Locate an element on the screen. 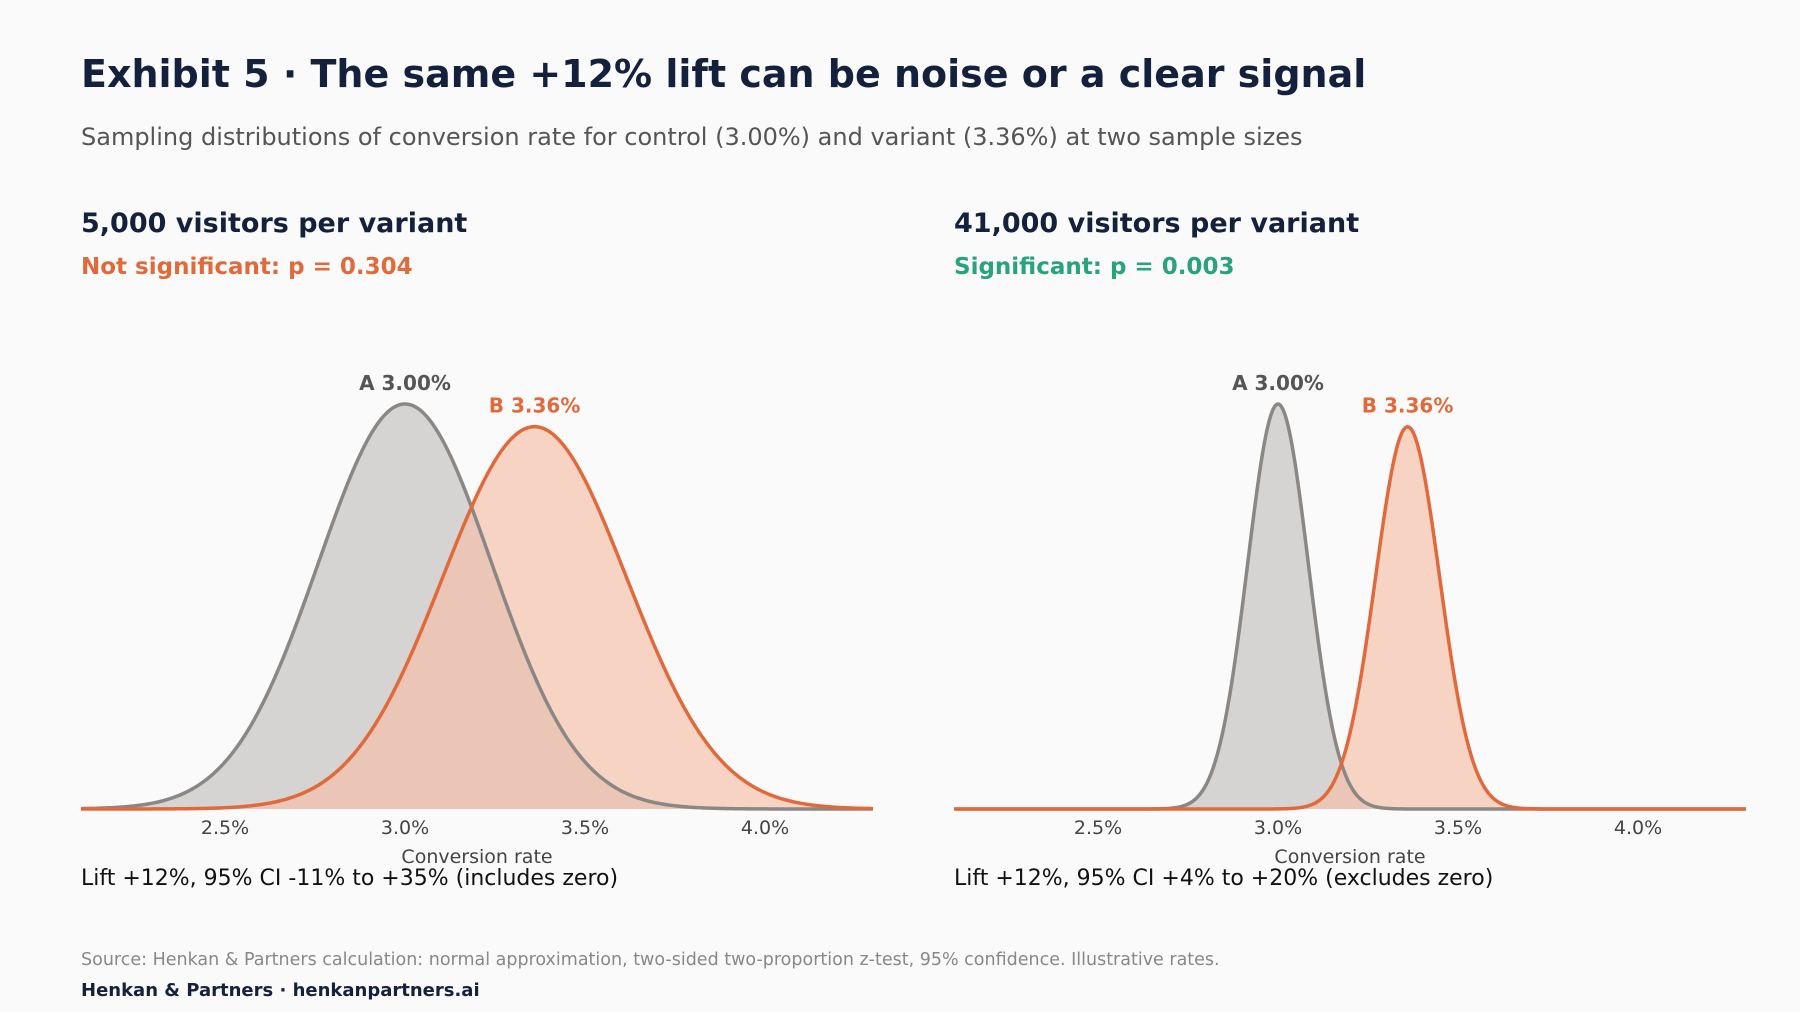 The height and width of the screenshot is (1012, 1800). right-panel-title: 41,000 visitors per variant is located at coordinates (1157, 223).